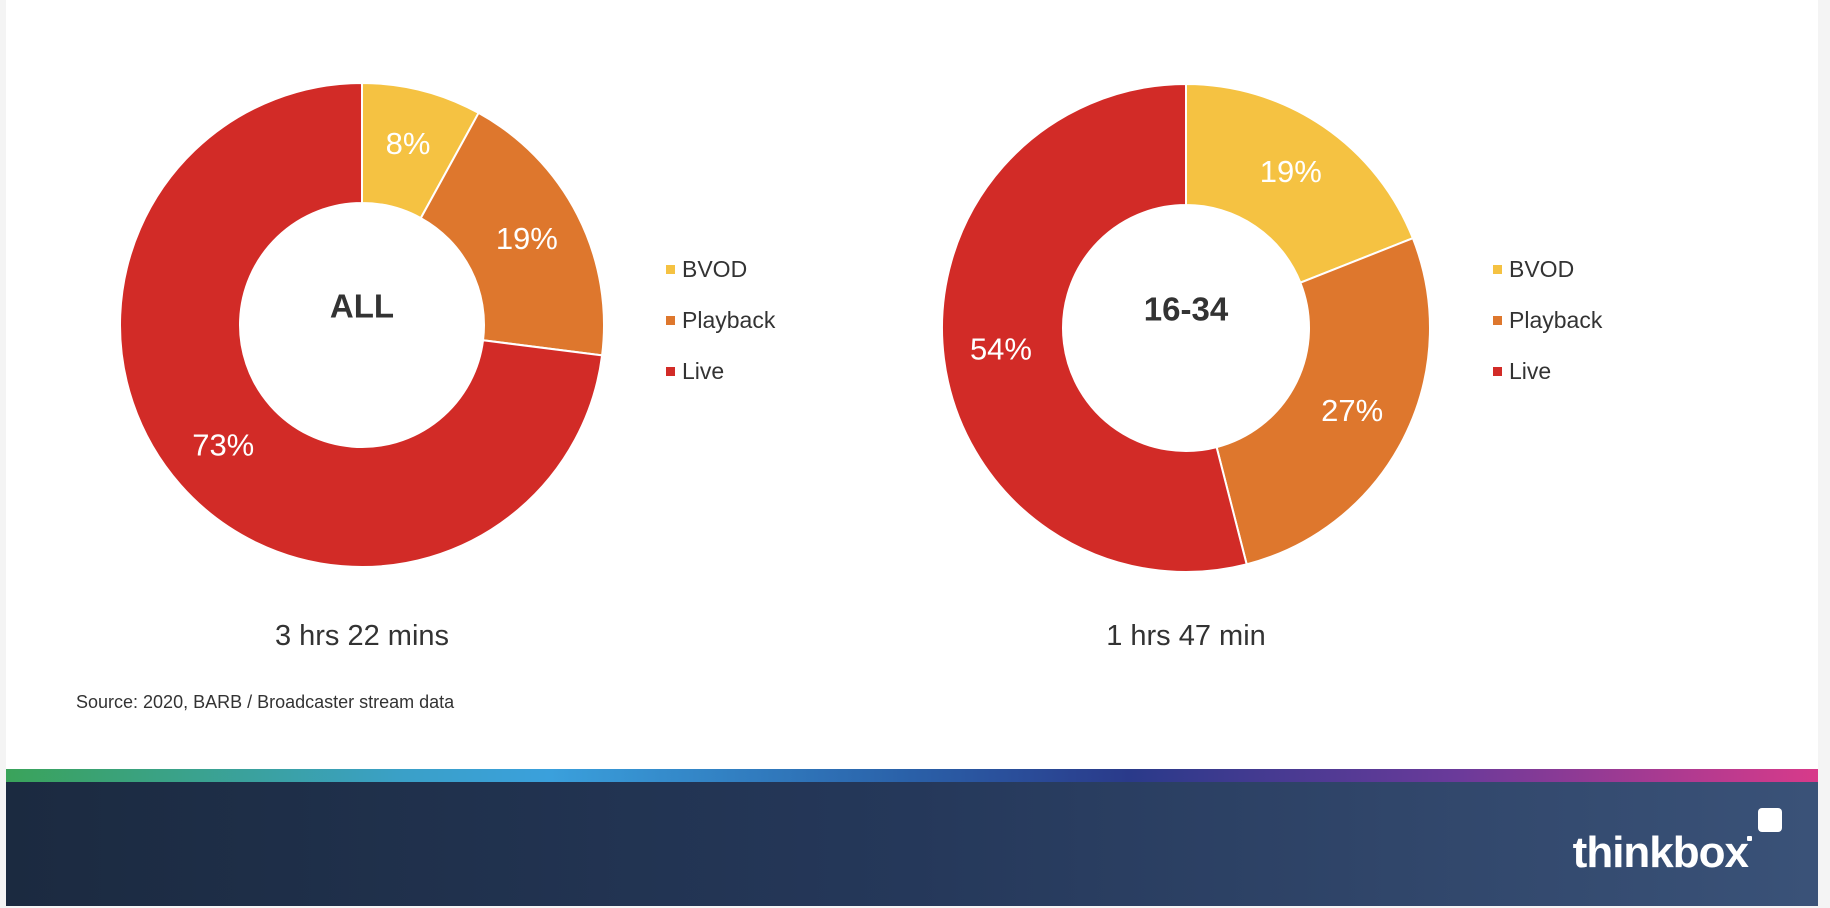  What do you see at coordinates (223, 445) in the screenshot?
I see `value-label-live: 73%` at bounding box center [223, 445].